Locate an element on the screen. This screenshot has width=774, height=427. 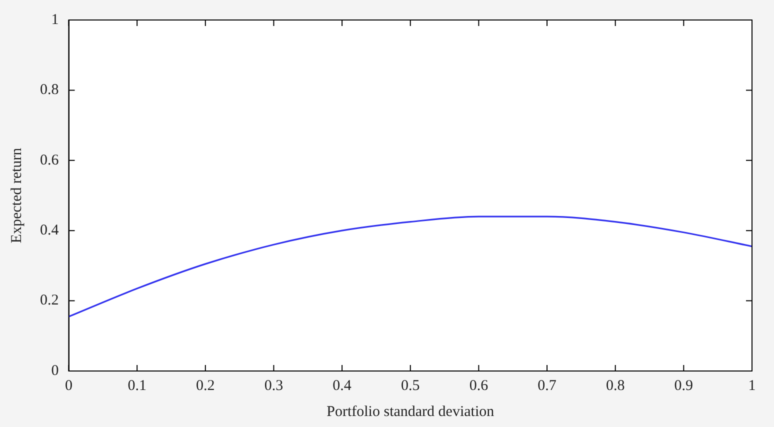
x-tick-label: 0.5 is located at coordinates (410, 386).